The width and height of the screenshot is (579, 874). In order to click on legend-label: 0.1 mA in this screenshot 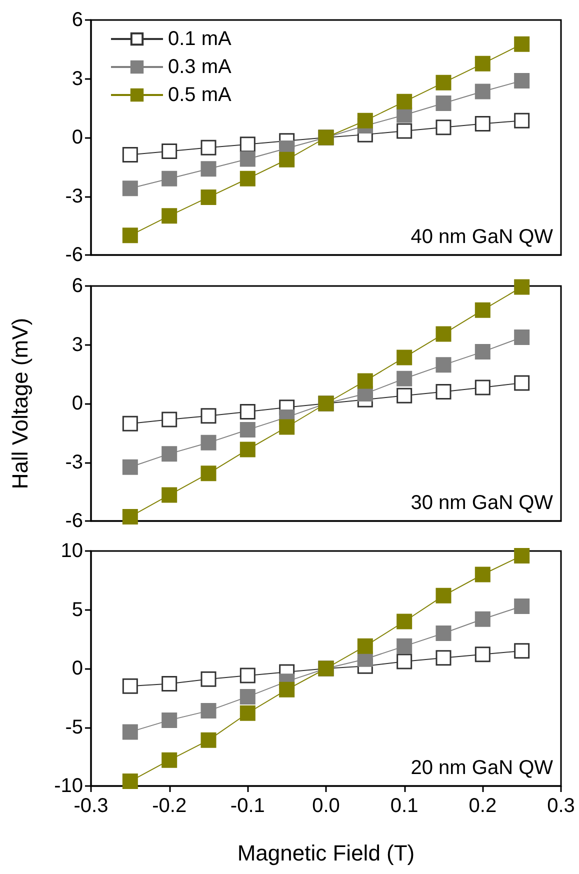, I will do `click(200, 39)`.